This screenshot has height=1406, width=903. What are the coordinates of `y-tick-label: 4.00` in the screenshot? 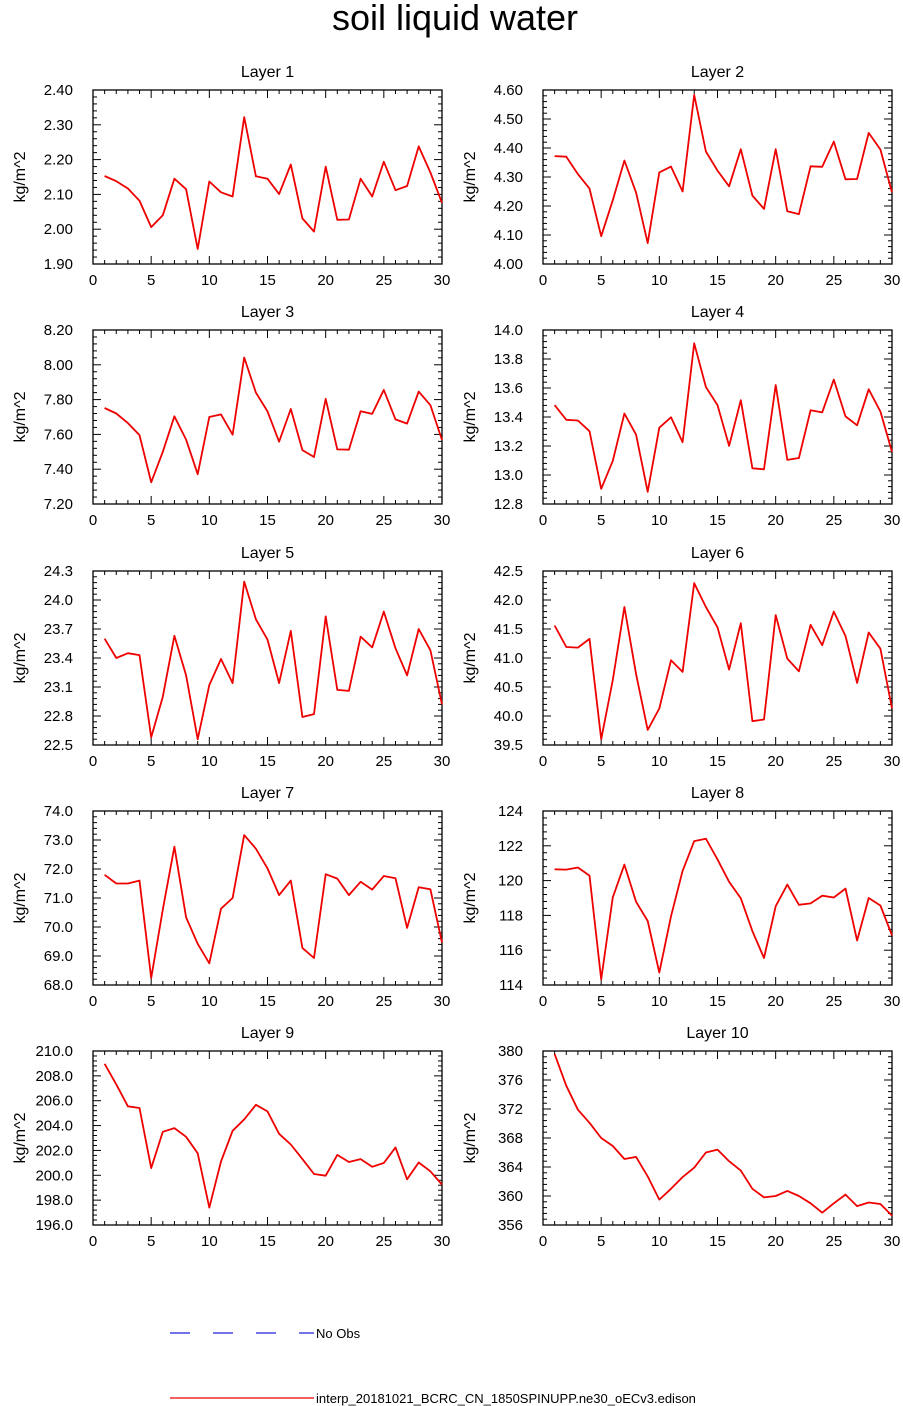 It's located at (508, 264).